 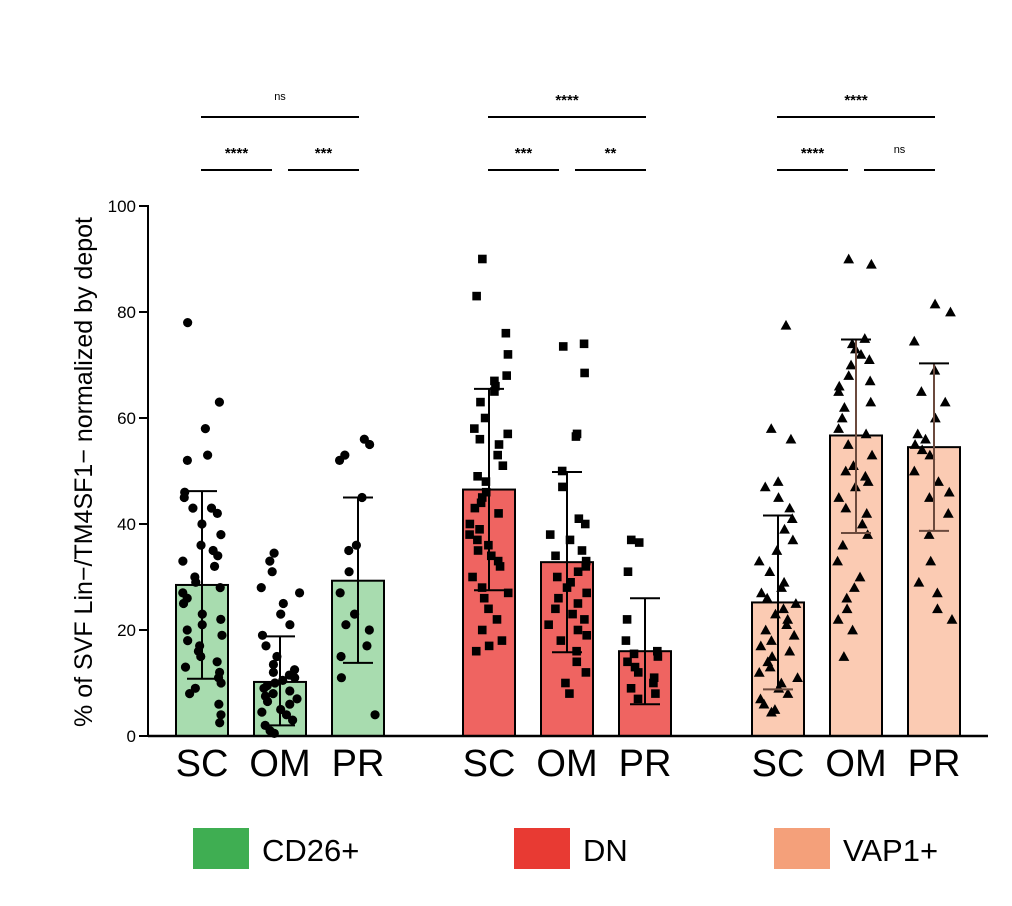 I want to click on sig-left-label: ****, so click(x=237, y=153).